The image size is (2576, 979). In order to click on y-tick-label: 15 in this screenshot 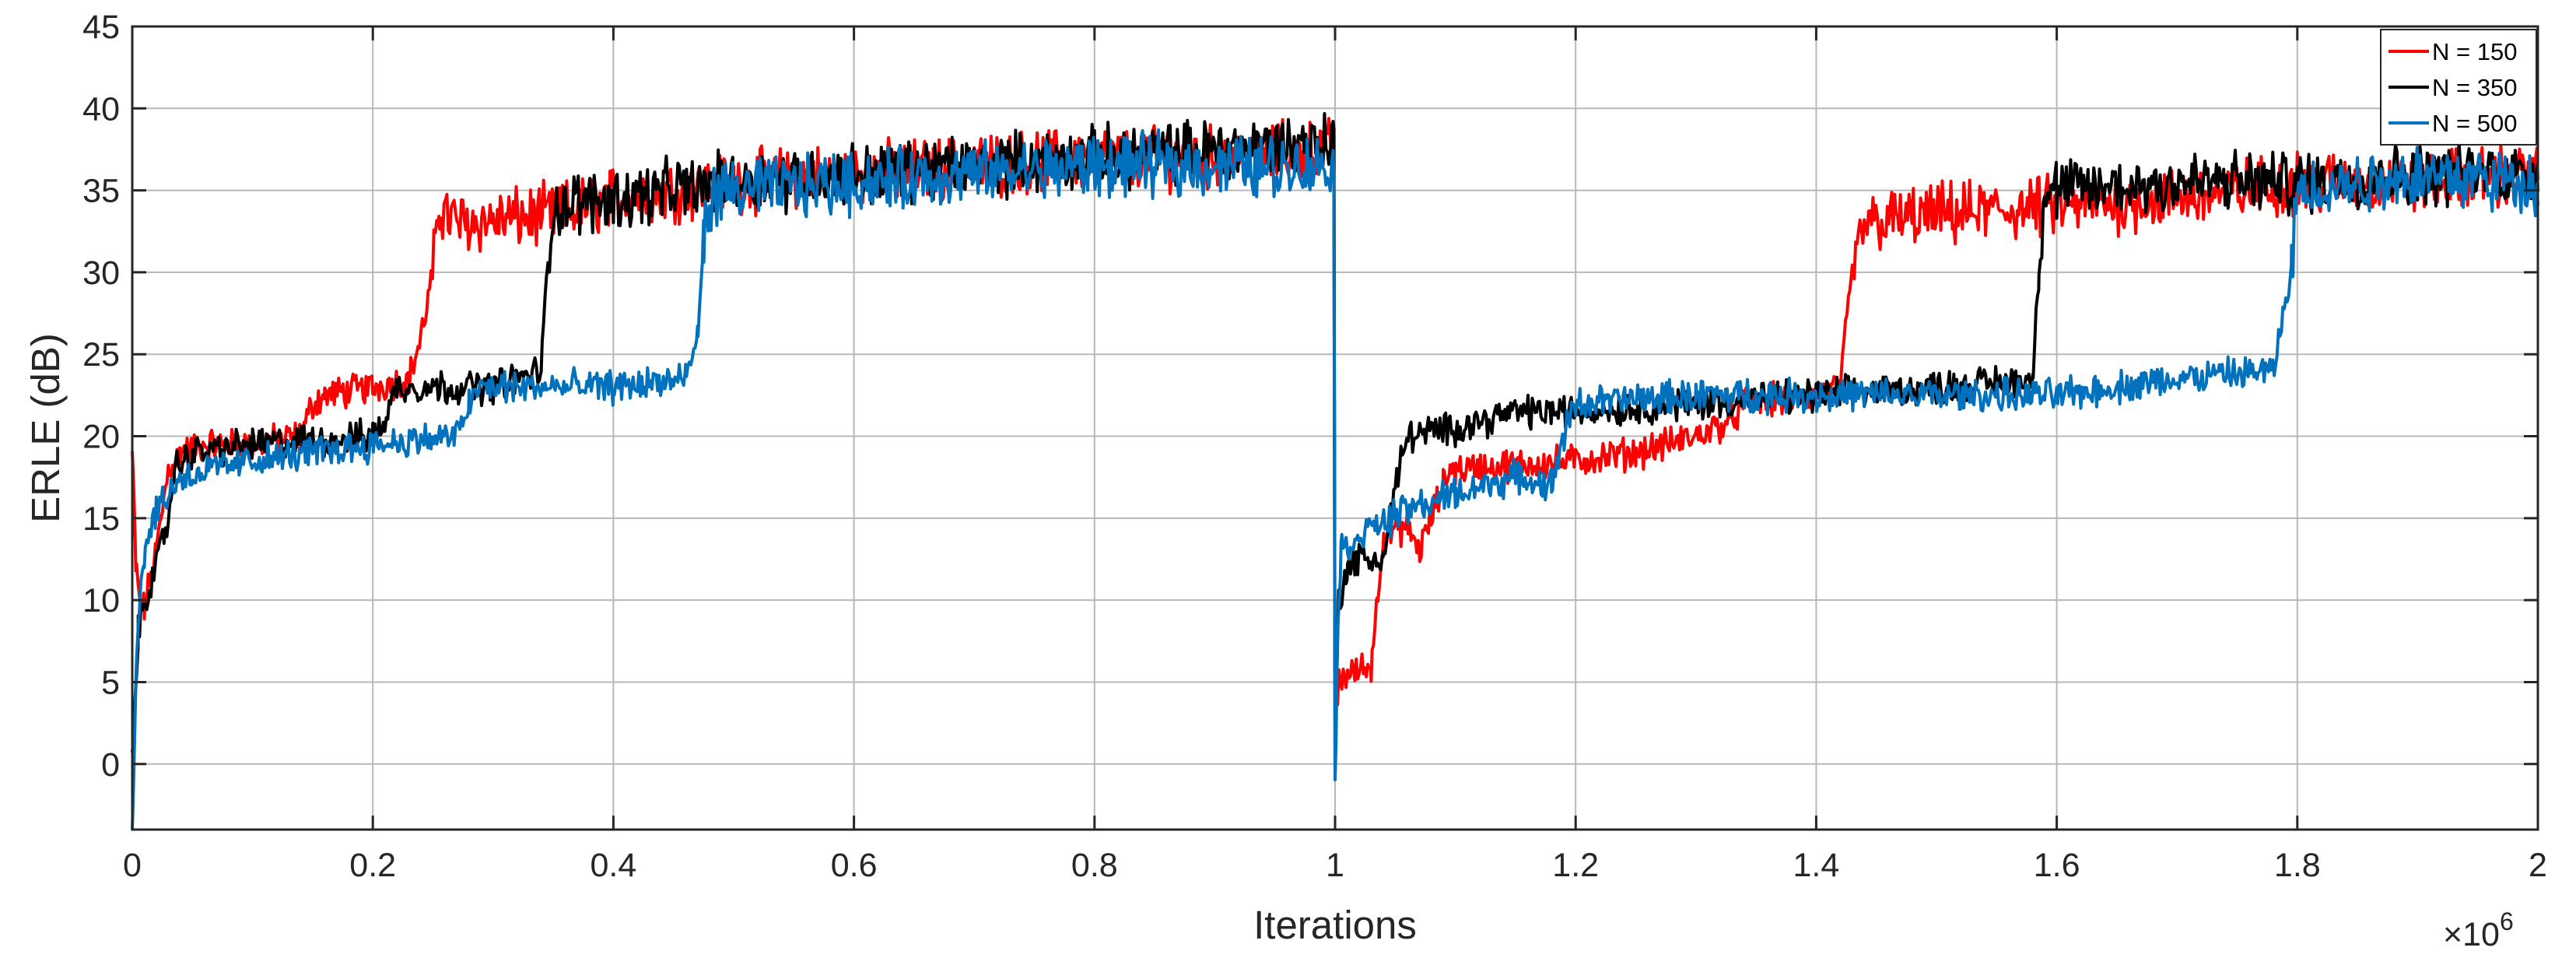, I will do `click(101, 519)`.